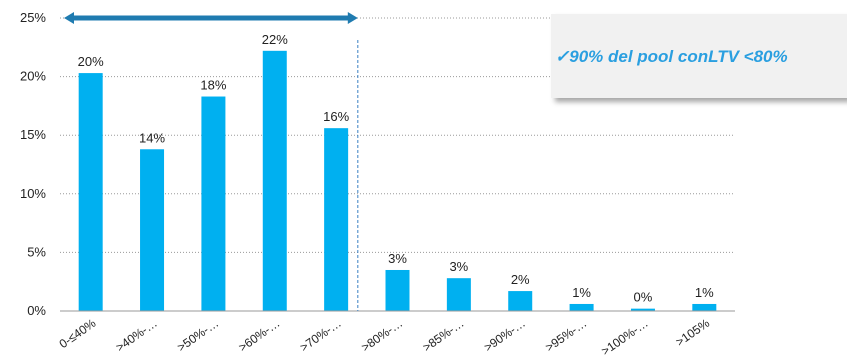 The image size is (847, 361). I want to click on check-icon: ✓, so click(562, 56).